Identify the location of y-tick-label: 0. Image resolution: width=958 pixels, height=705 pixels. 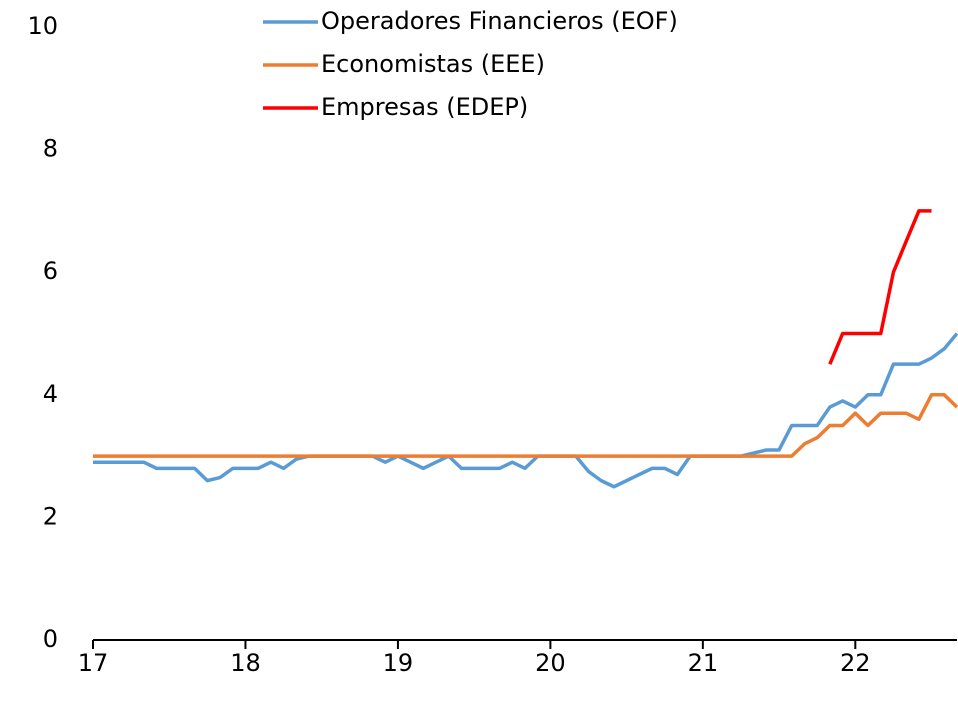
(50, 639).